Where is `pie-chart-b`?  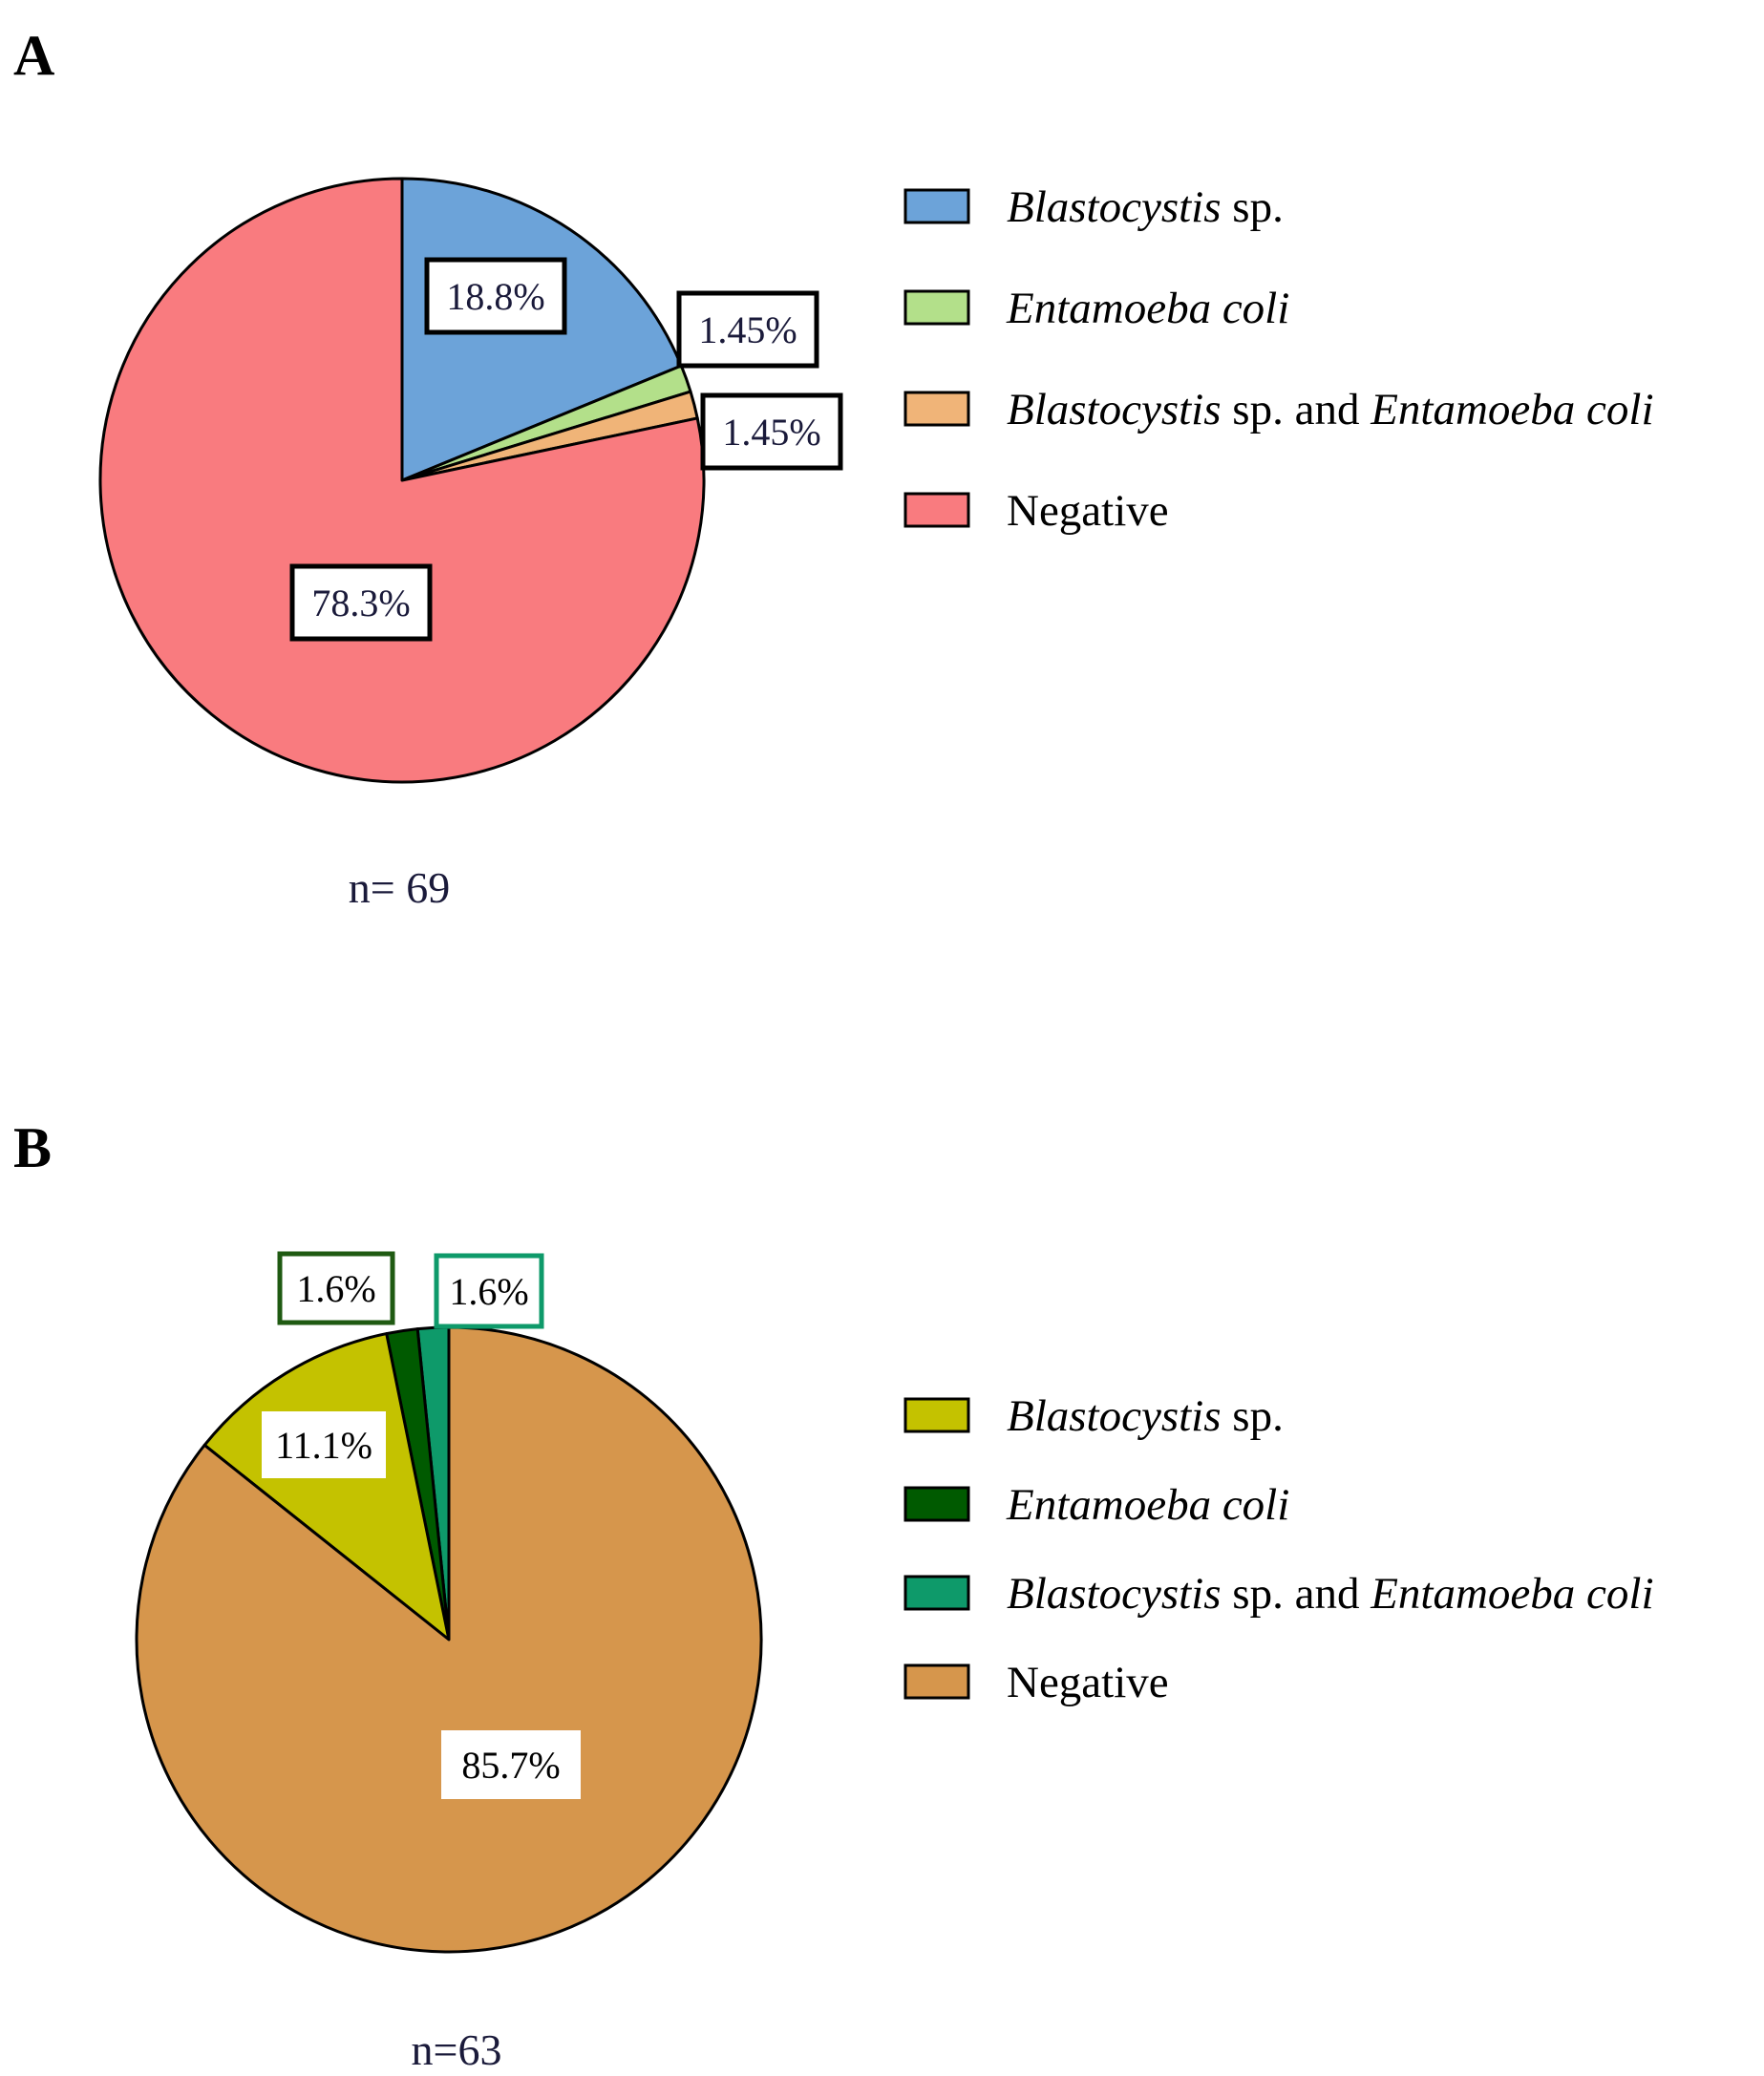
pie-chart-b is located at coordinates (449, 1639).